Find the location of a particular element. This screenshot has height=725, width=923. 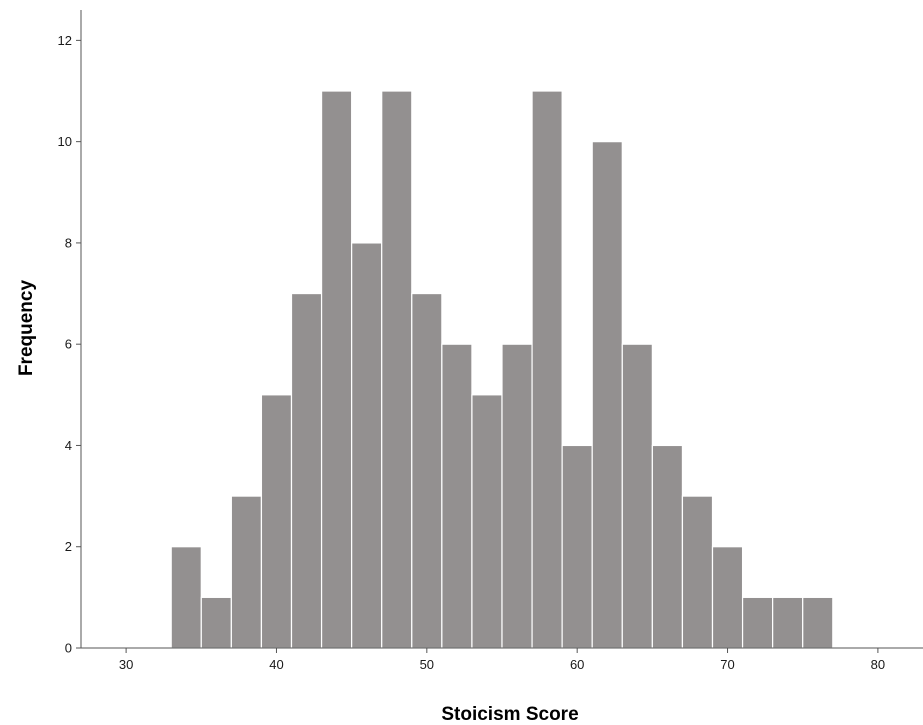

x-axis-title: Stoicism Score is located at coordinates (509, 714).